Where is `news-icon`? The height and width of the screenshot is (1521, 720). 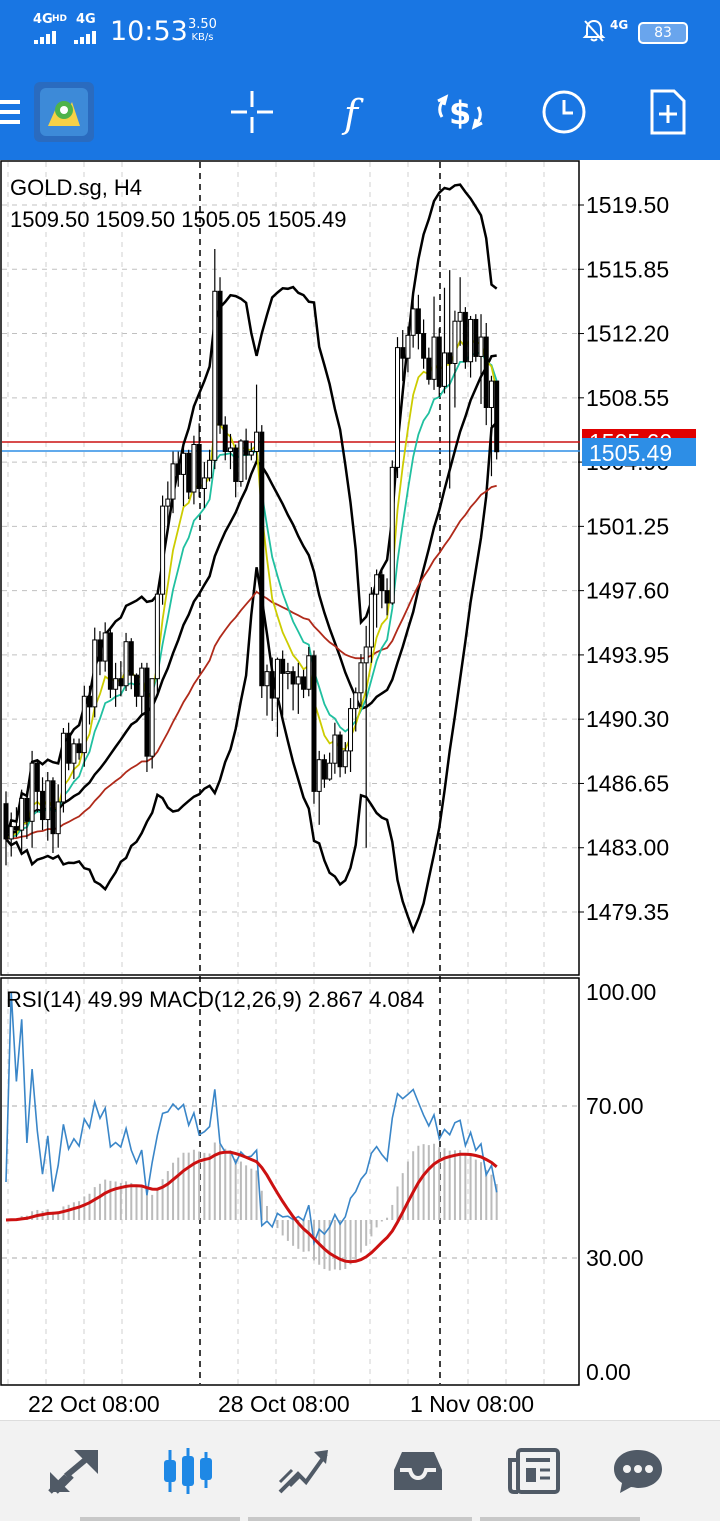
news-icon is located at coordinates (534, 1471).